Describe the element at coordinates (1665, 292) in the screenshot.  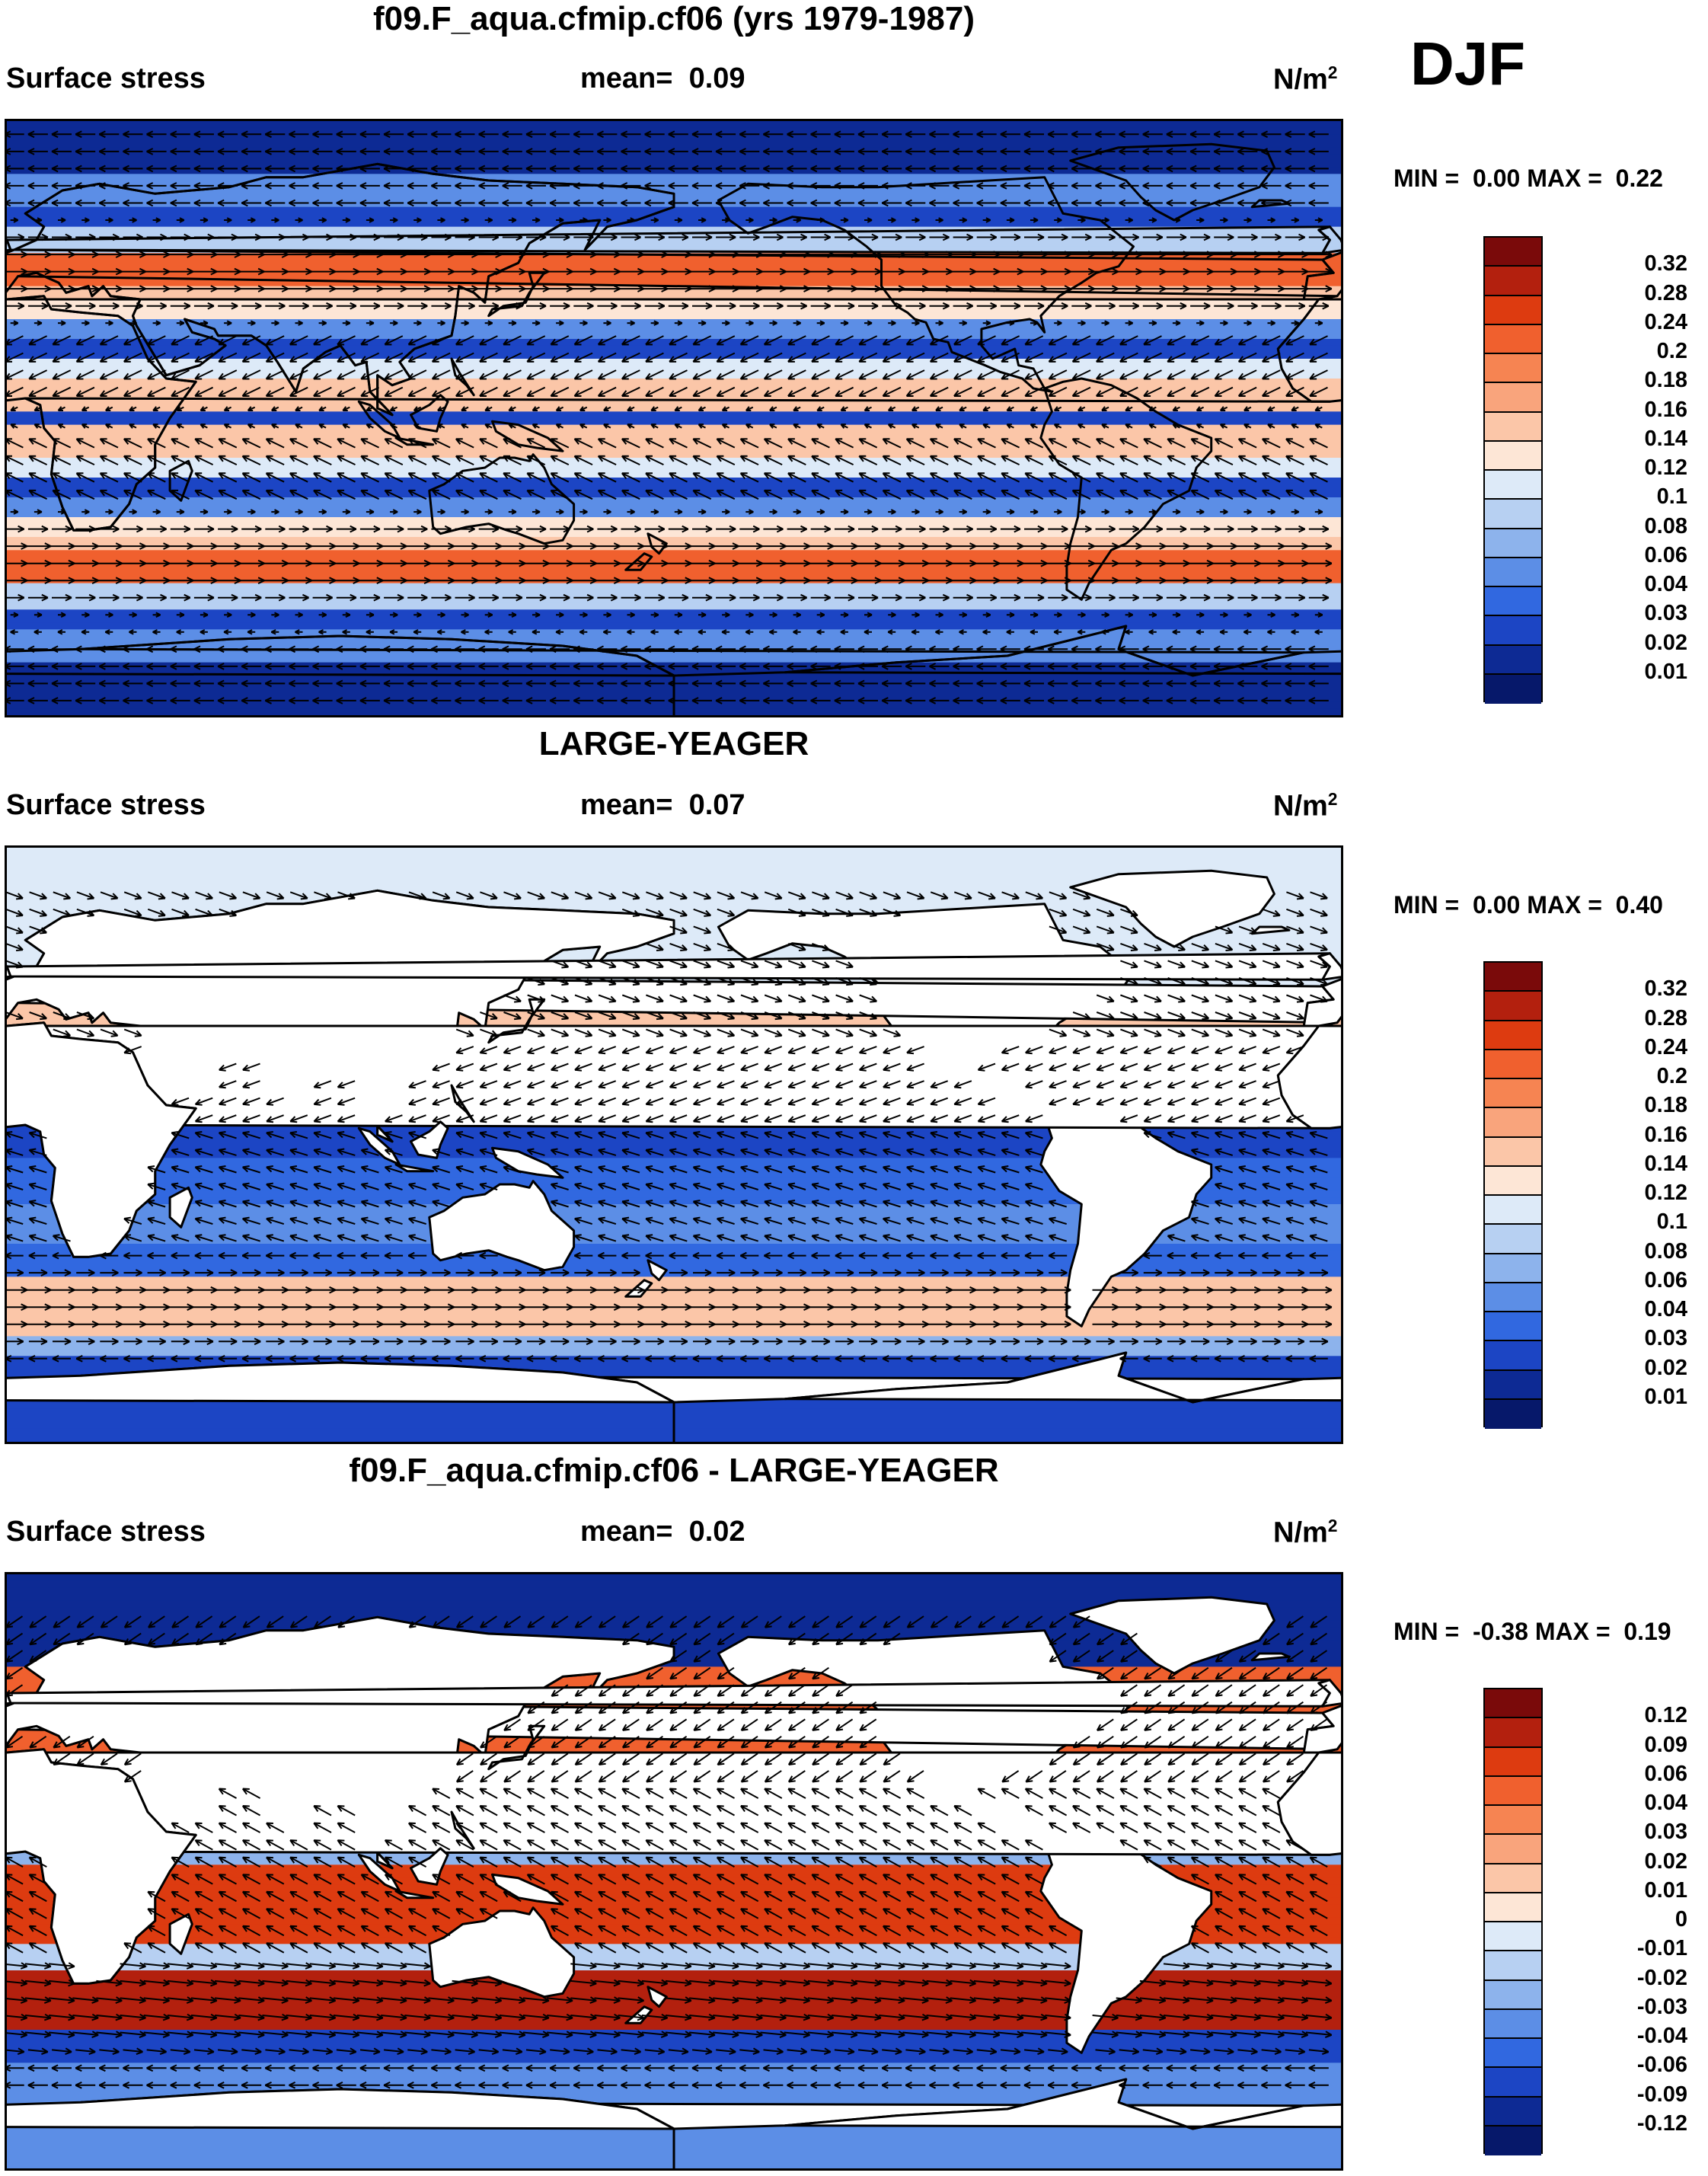
I see `colorbar-tick-label: 0.28` at that location.